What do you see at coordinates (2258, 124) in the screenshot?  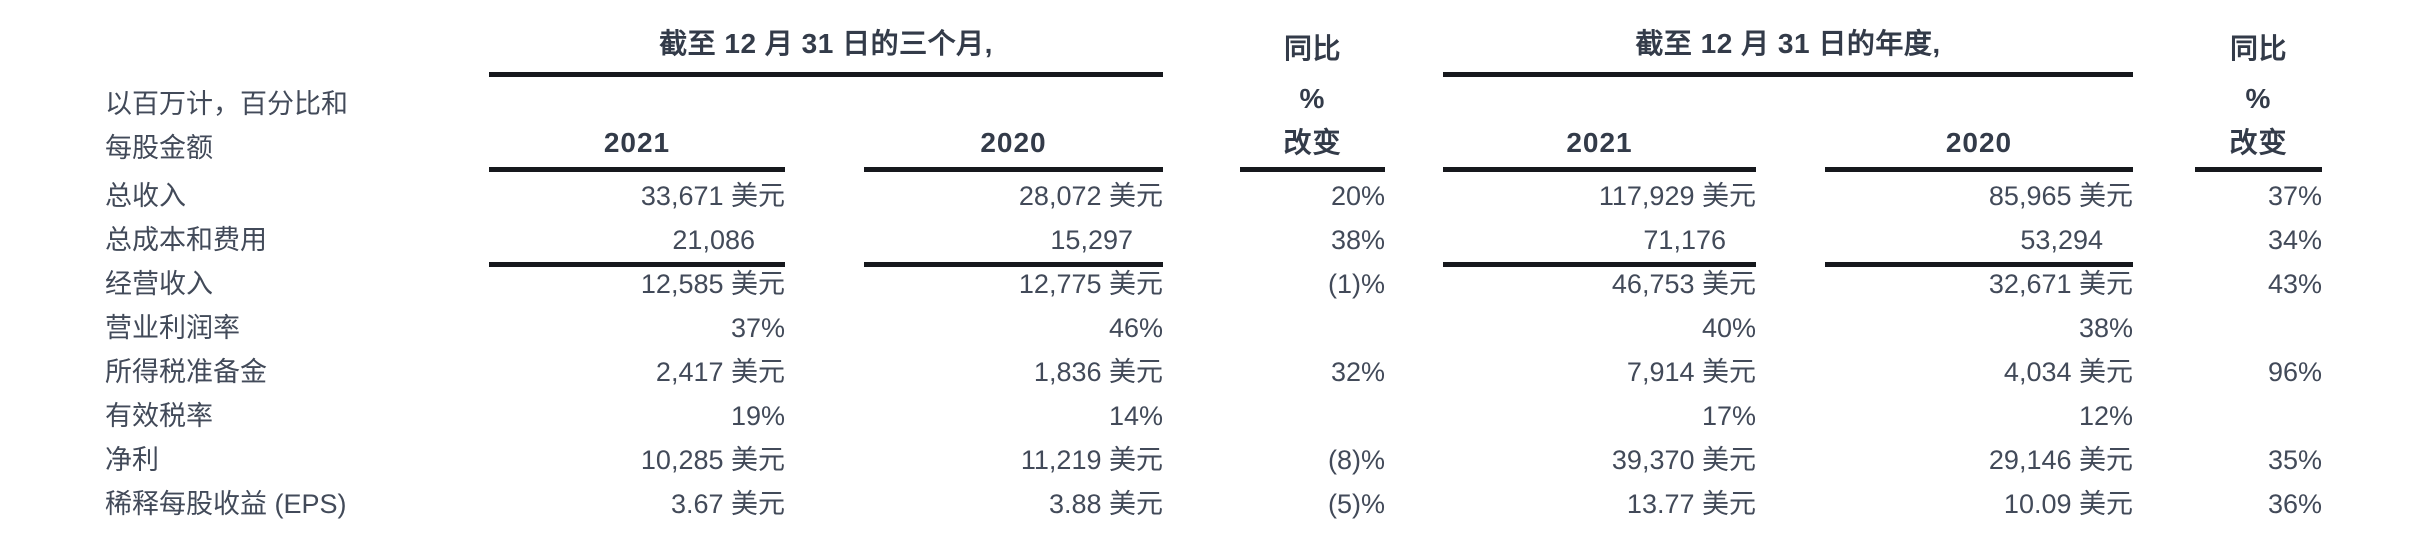 I see `yoy-annual-column-header: % 改变` at bounding box center [2258, 124].